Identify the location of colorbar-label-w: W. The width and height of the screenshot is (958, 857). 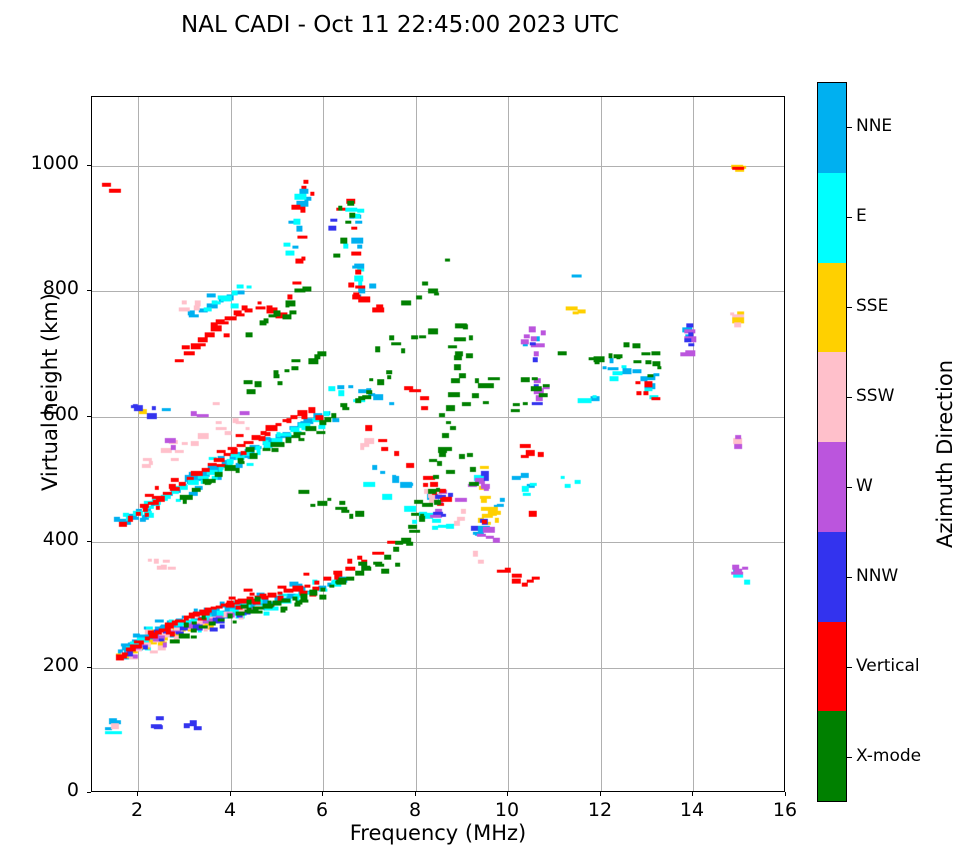
(864, 486).